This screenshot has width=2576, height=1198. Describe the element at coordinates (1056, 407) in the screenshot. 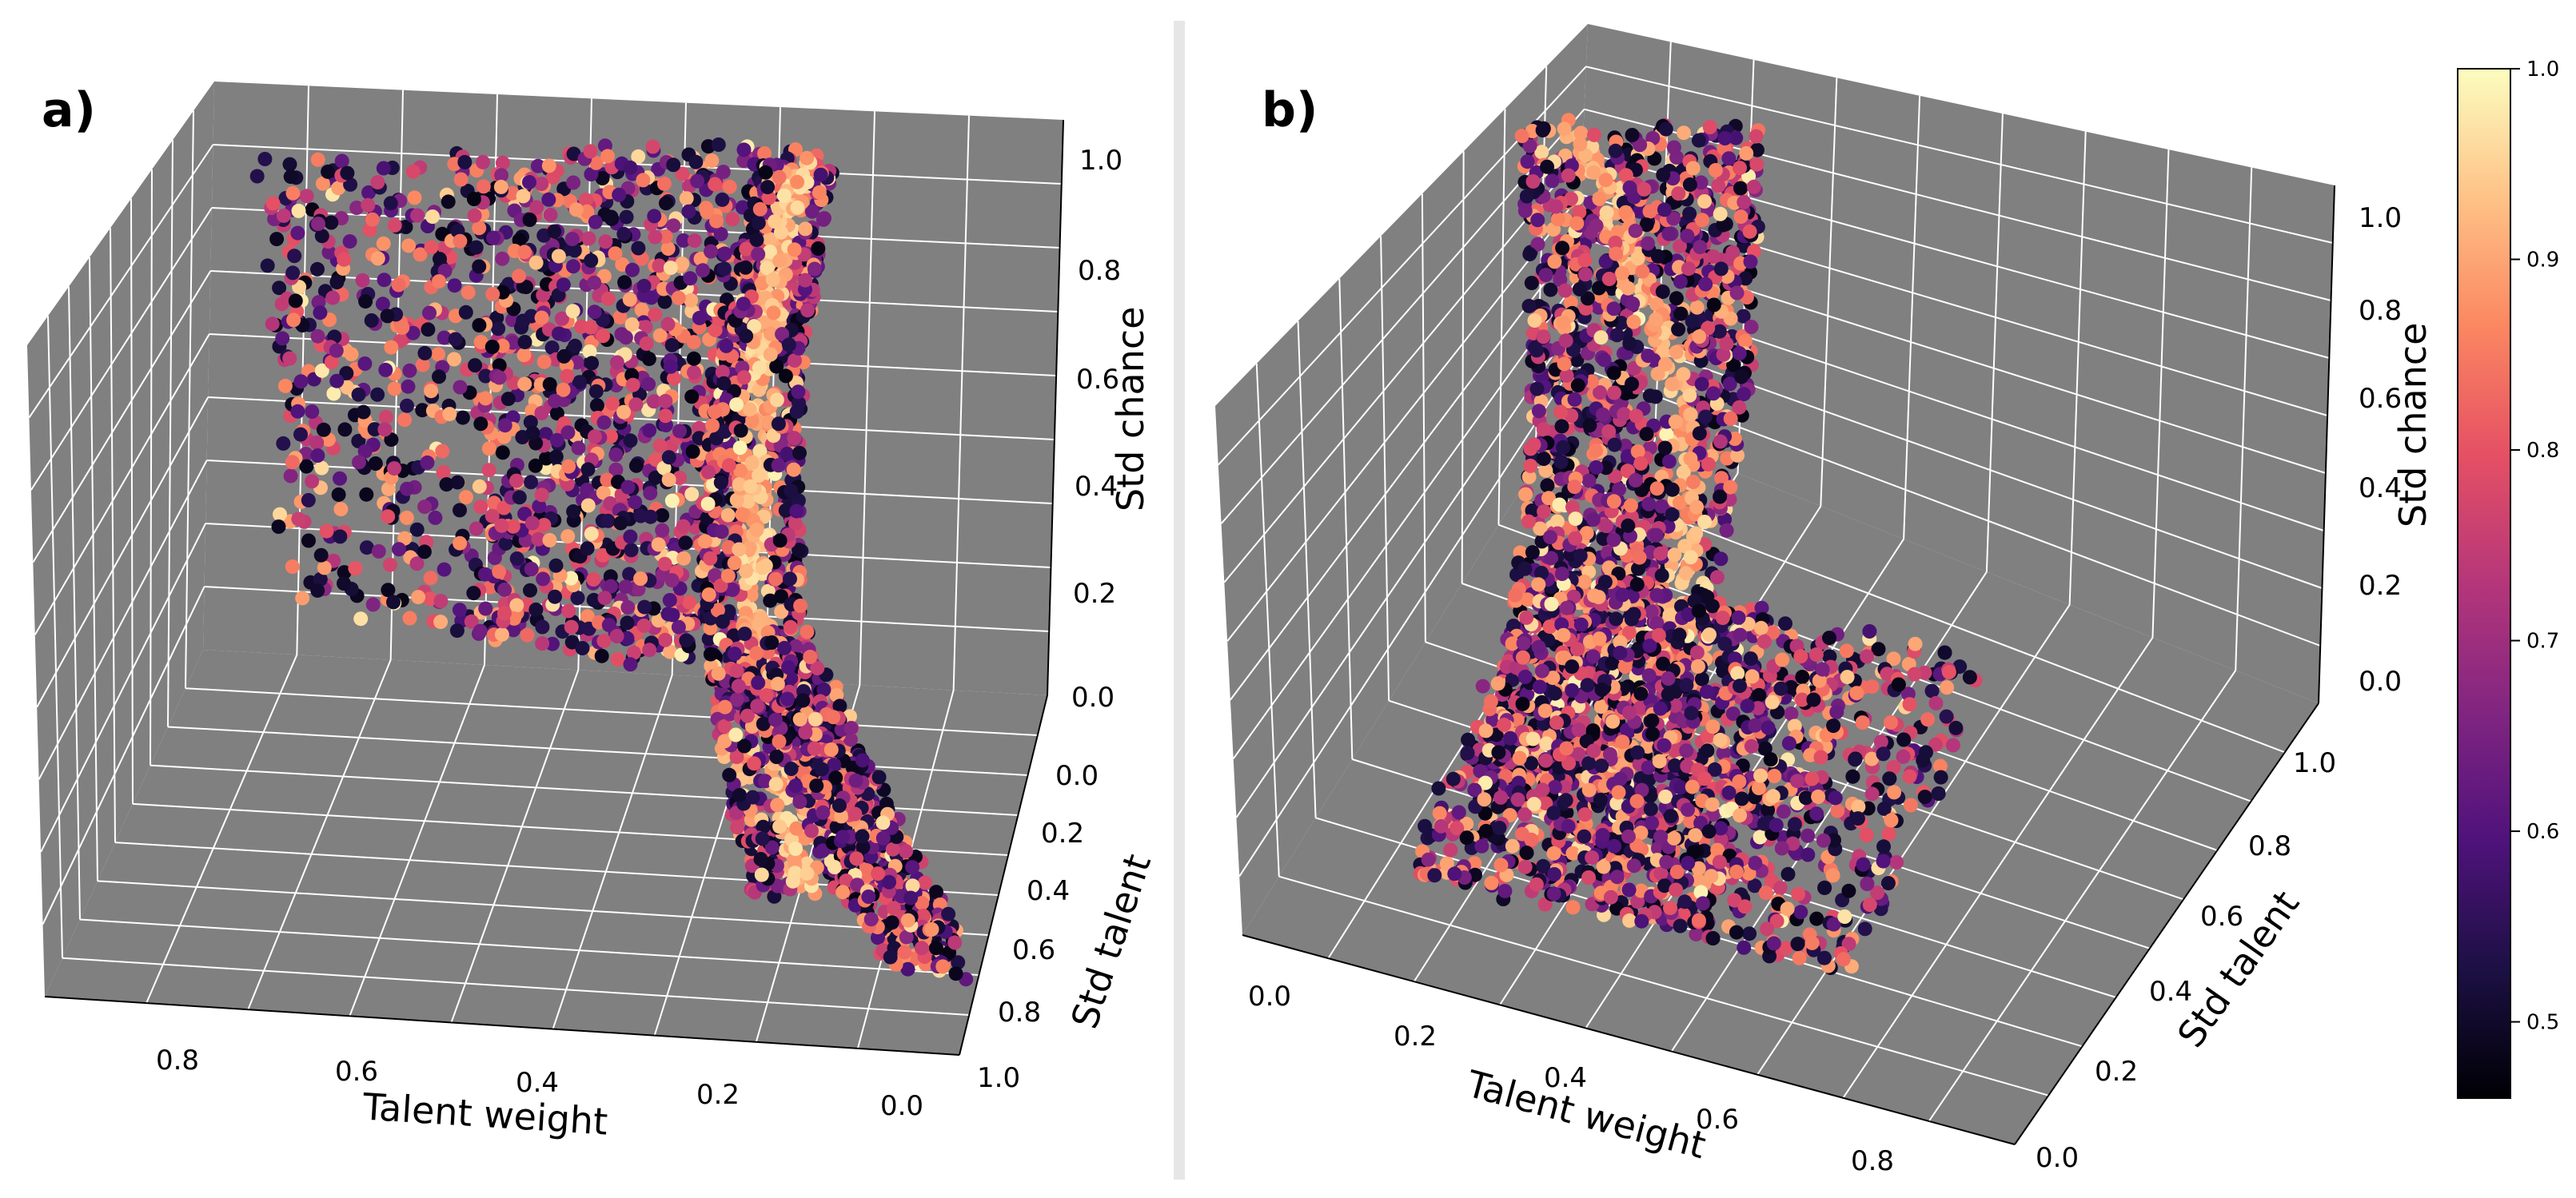

I see `panel-a-z-axis-line` at that location.